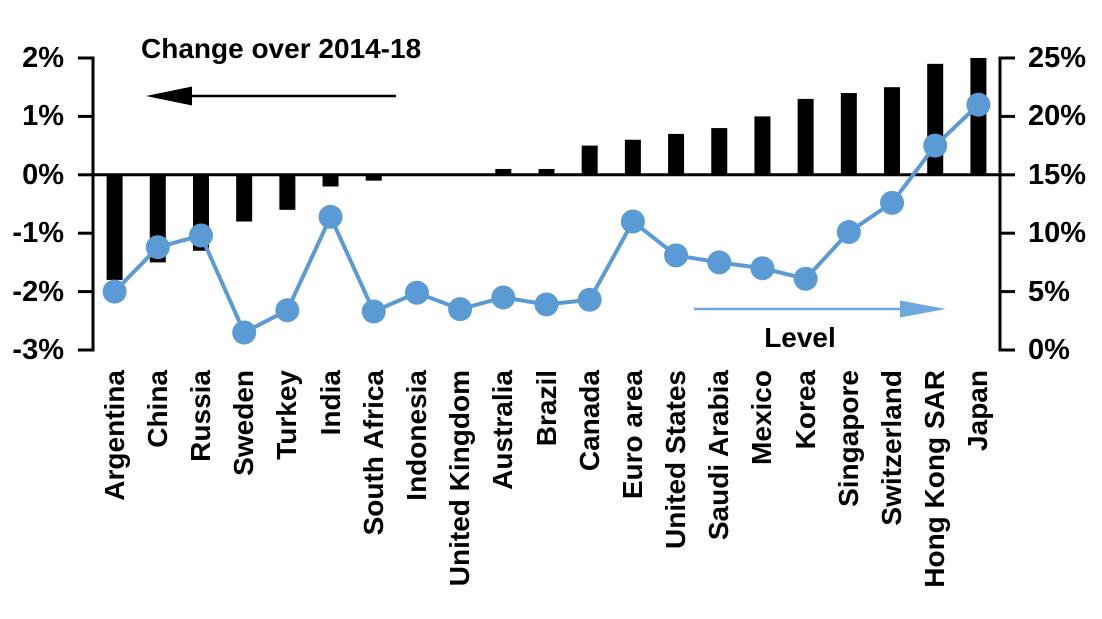  Describe the element at coordinates (978, 410) in the screenshot. I see `category-label: Japan` at that location.